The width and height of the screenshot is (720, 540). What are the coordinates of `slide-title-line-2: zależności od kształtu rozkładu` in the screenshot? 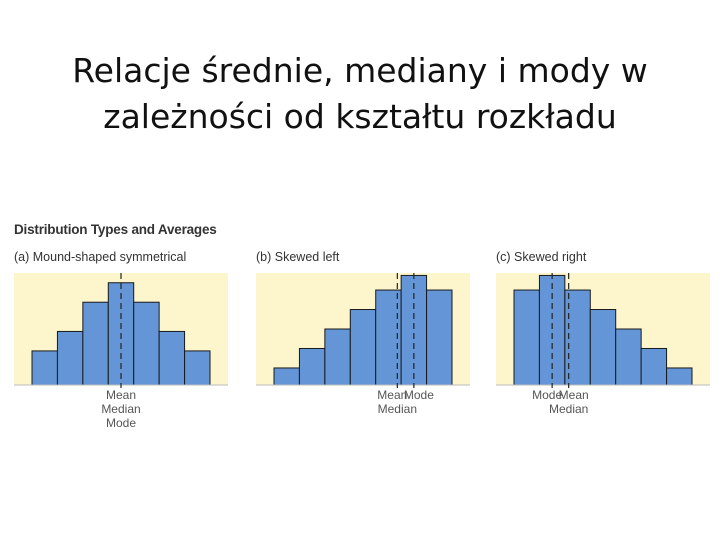 It's located at (360, 116).